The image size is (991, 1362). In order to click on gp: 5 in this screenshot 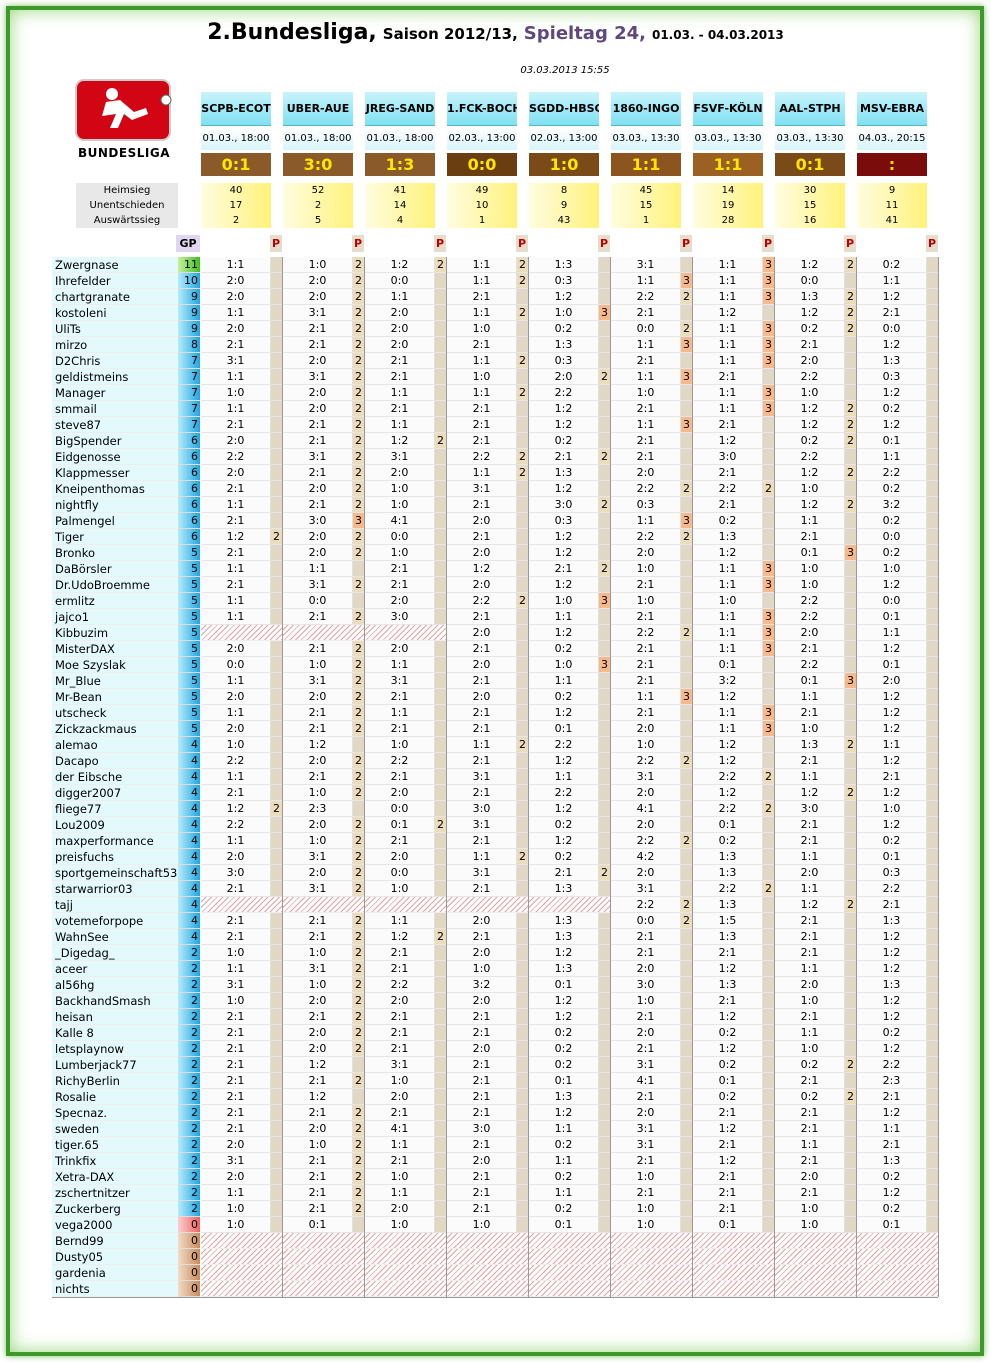, I will do `click(189, 569)`.